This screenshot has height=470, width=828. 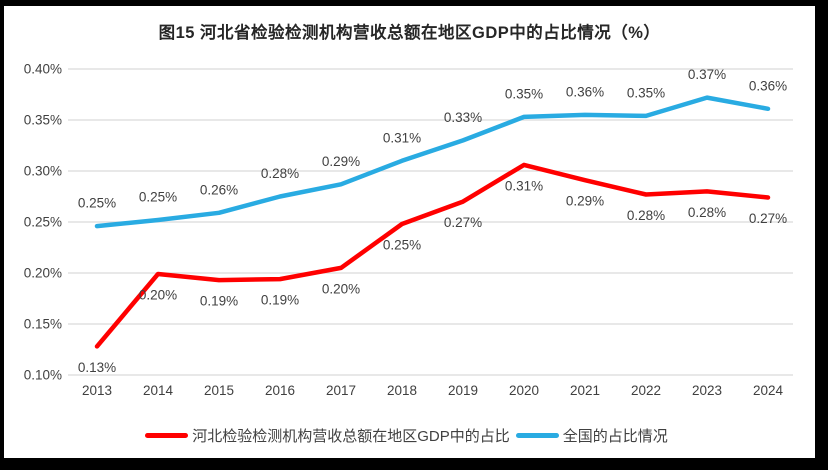 I want to click on x-axis-tick-label: 2019, so click(x=463, y=390).